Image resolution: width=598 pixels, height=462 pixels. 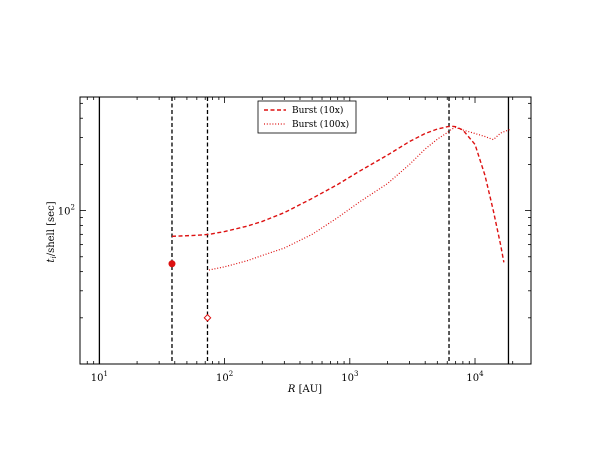 I want to click on legend-label-burst-10x: Burst (10x), so click(x=317, y=110).